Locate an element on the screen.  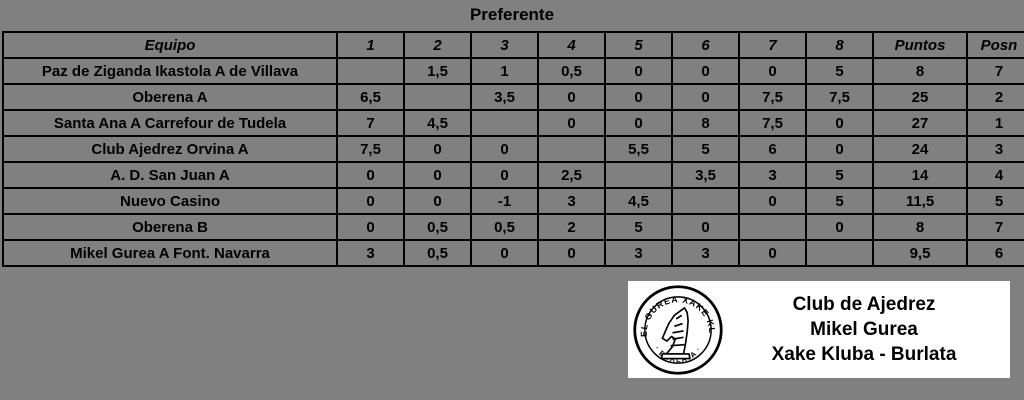
score-cell: 6,5 is located at coordinates (370, 97).